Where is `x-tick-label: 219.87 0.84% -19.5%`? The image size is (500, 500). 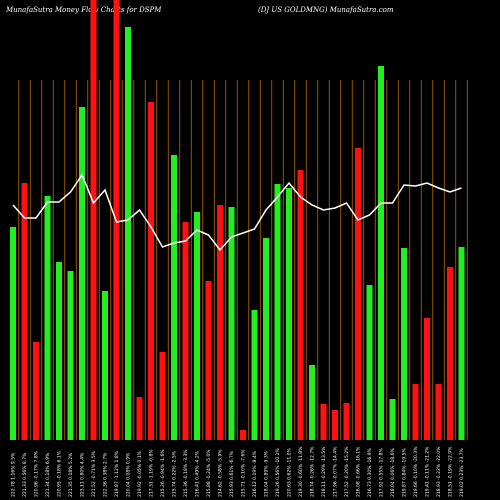
x-tick-label: 219.87 0.84% -19.5% is located at coordinates (405, 472).